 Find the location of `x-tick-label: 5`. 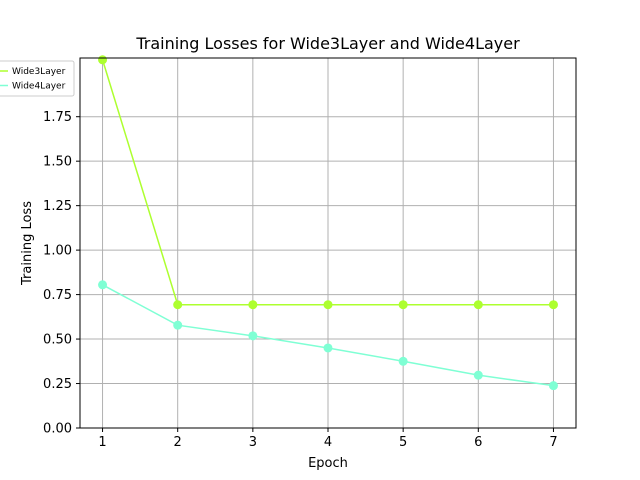

x-tick-label: 5 is located at coordinates (403, 442).